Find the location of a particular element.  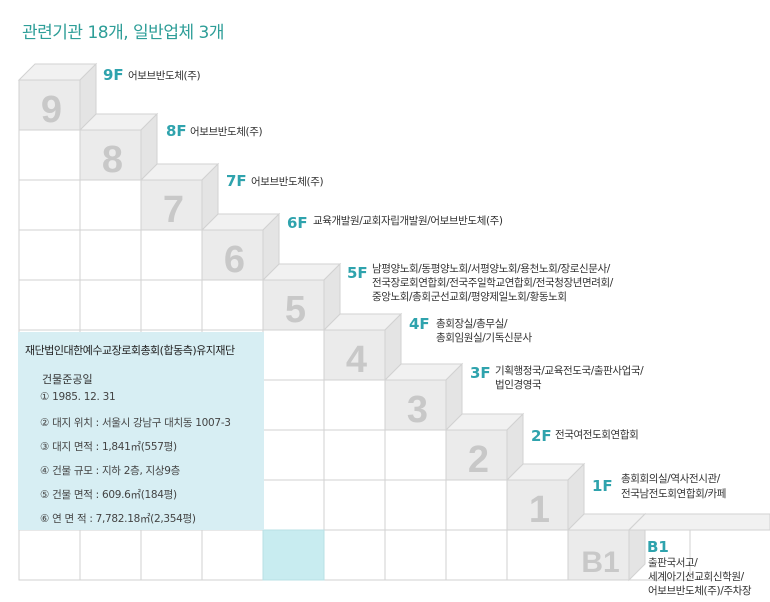

ground-extension is located at coordinates (698, 522).